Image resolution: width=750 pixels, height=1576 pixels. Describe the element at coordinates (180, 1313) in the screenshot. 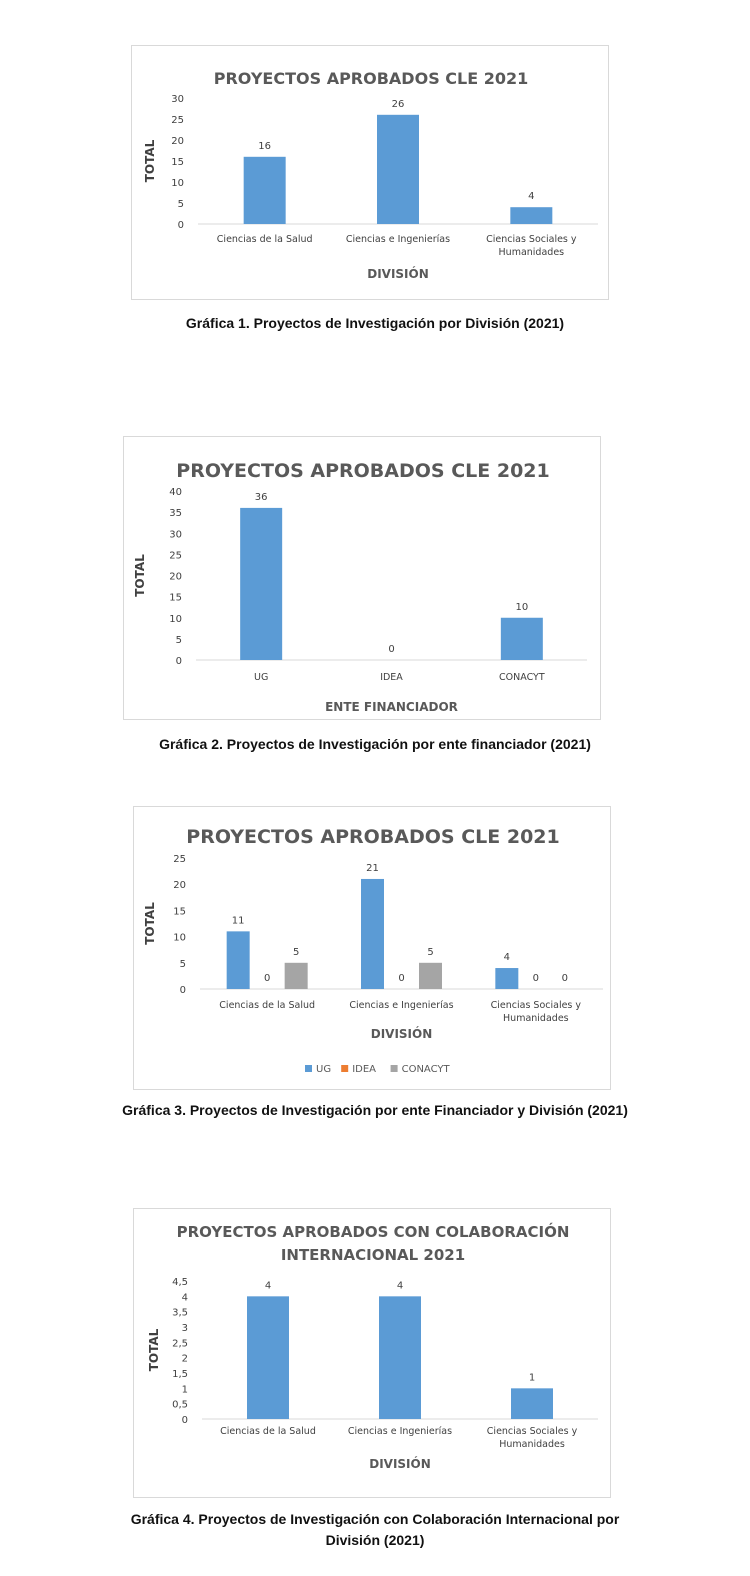

I see `y-tick-label: 3,5` at that location.